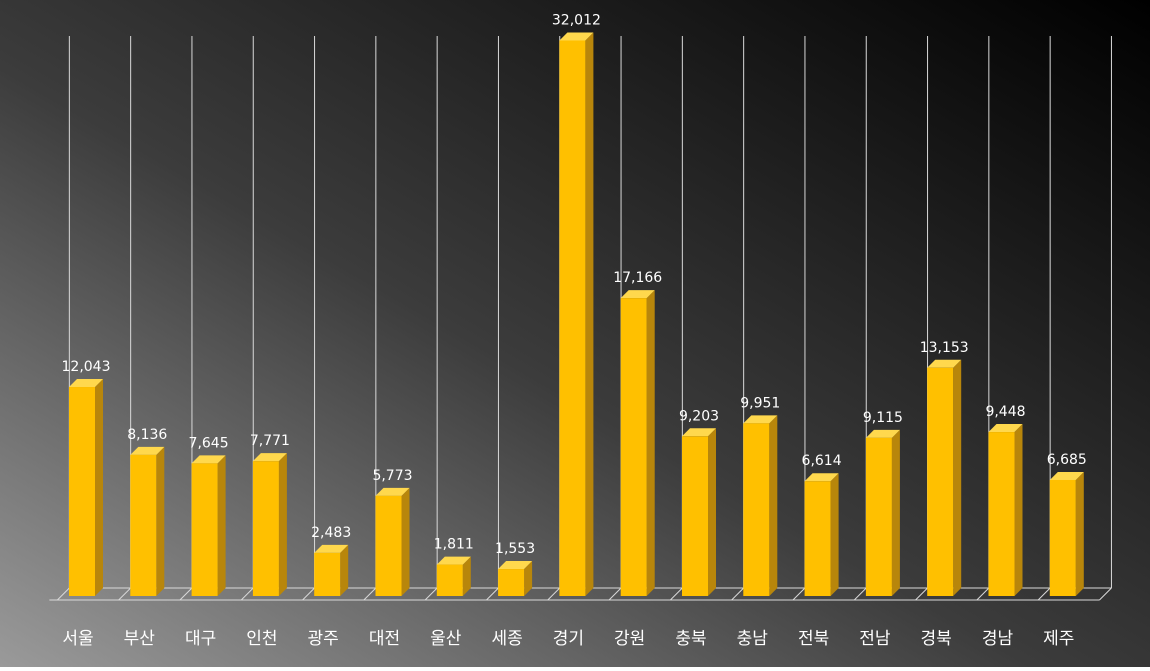  What do you see at coordinates (209, 443) in the screenshot?
I see `data-label: 7,645` at bounding box center [209, 443].